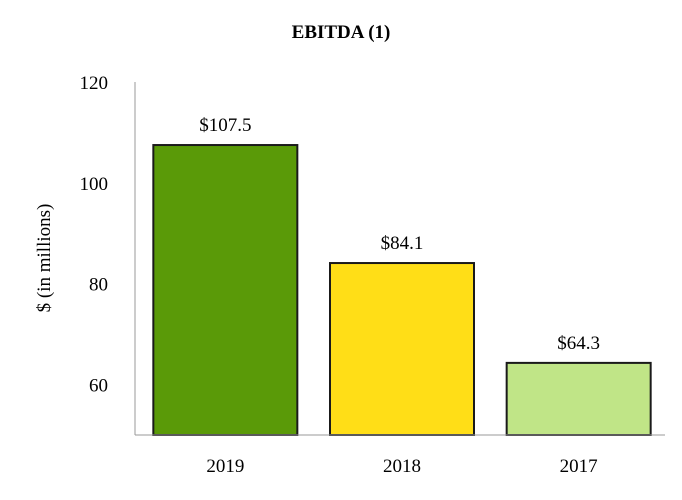  I want to click on y-tick-label: 120, so click(94, 83).